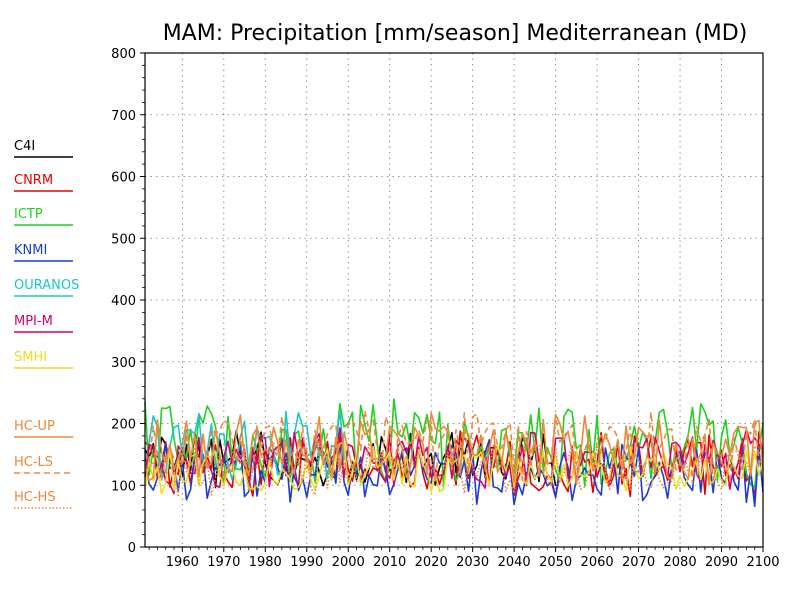 The height and width of the screenshot is (600, 800). I want to click on legend-label-hc-up: HC-UP, so click(34, 426).